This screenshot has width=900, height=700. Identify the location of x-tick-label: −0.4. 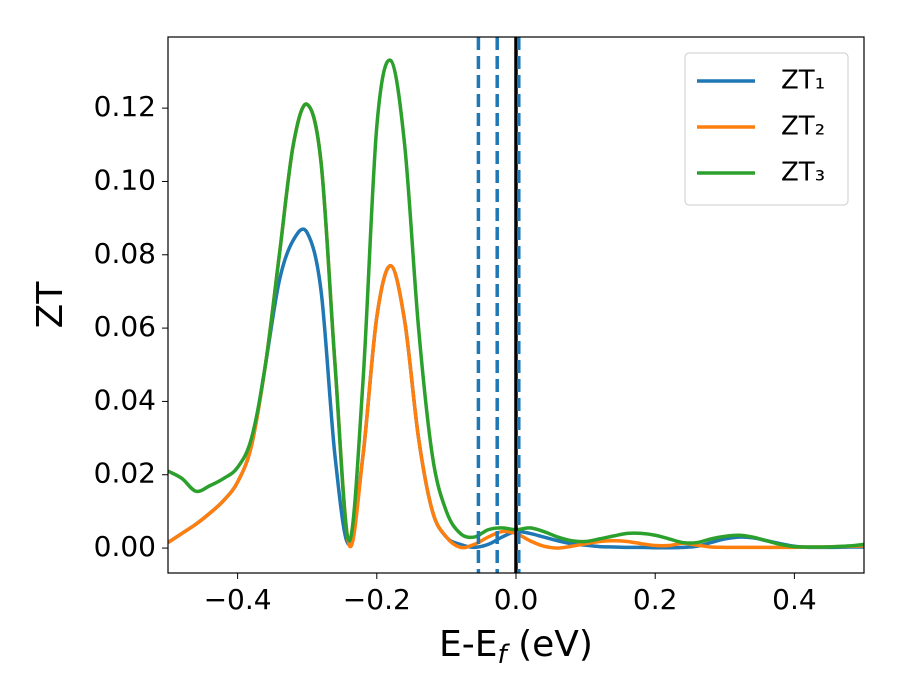
(238, 599).